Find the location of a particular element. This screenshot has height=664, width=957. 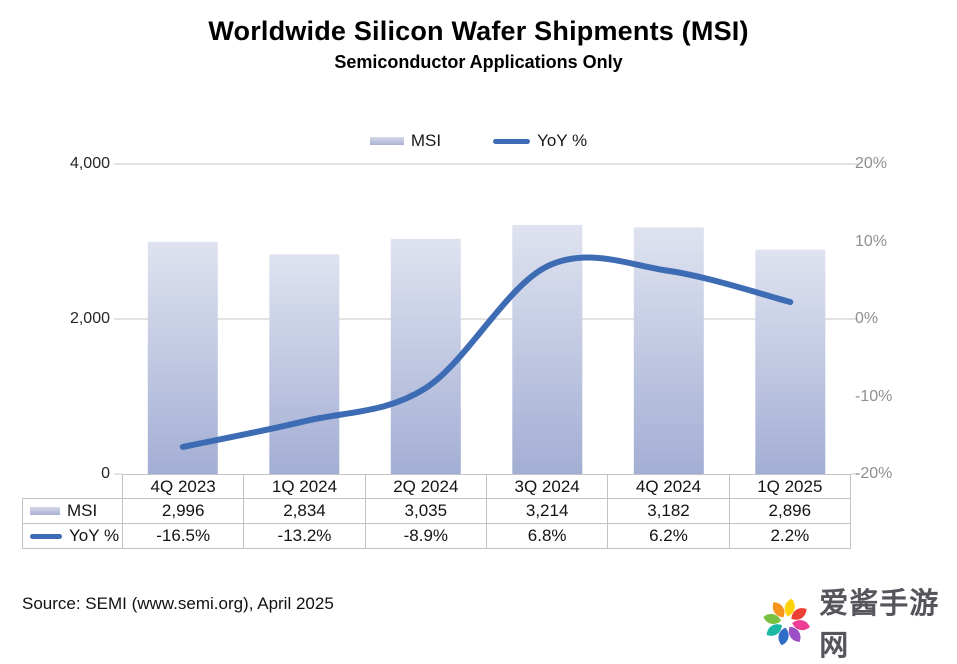

pinwheel-logo-icon is located at coordinates (786, 622).